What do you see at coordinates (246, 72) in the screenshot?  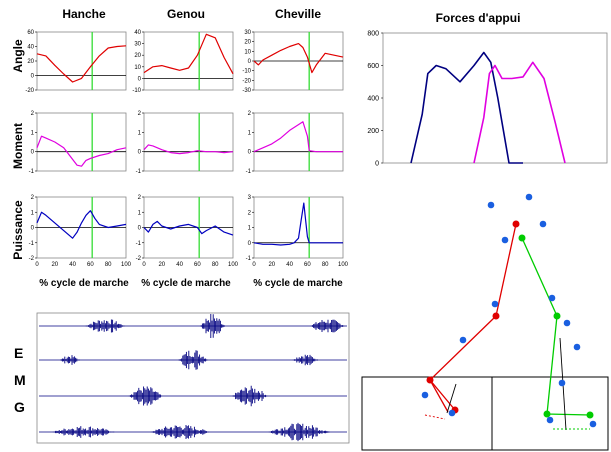 I see `y-tick-label: -10` at bounding box center [246, 72].